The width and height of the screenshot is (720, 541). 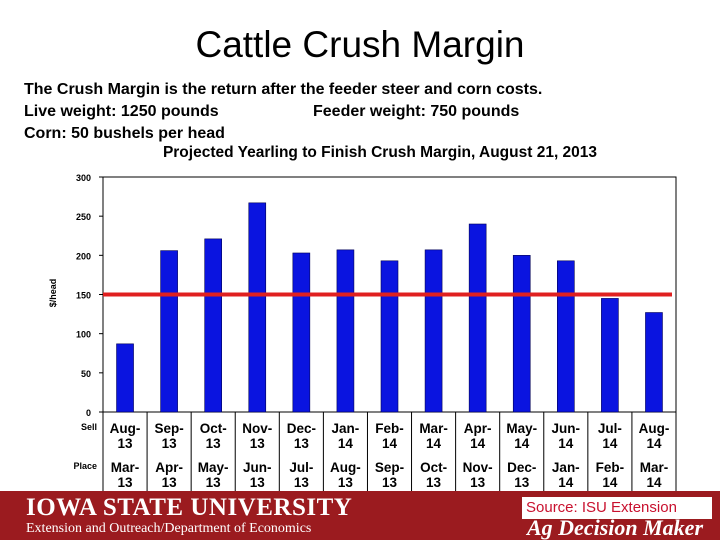 I want to click on sell-month-label: Jun-, so click(x=566, y=428).